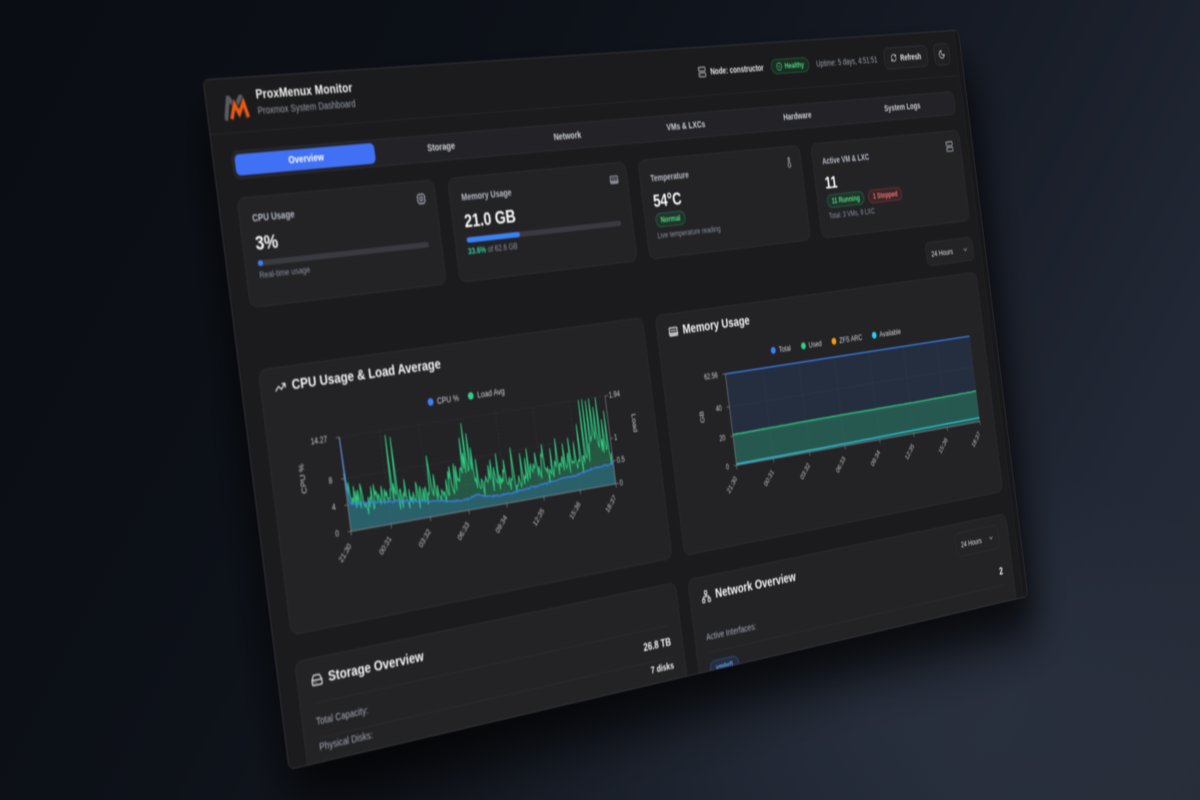 Image resolution: width=1200 pixels, height=800 pixels. Describe the element at coordinates (711, 376) in the screenshot. I see `svg-text: 62.56` at that location.